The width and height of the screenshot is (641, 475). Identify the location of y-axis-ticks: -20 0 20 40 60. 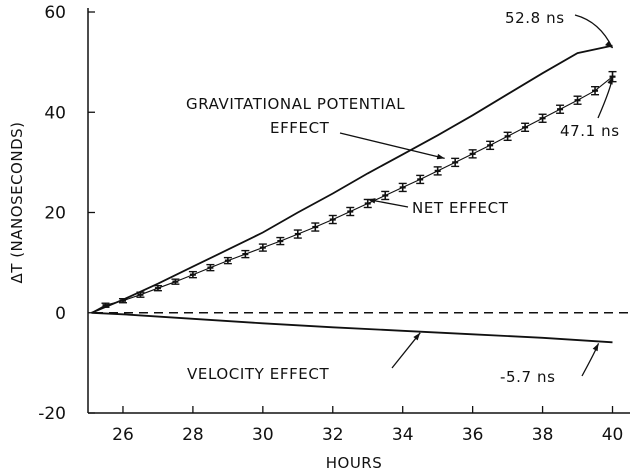
(66, 213).